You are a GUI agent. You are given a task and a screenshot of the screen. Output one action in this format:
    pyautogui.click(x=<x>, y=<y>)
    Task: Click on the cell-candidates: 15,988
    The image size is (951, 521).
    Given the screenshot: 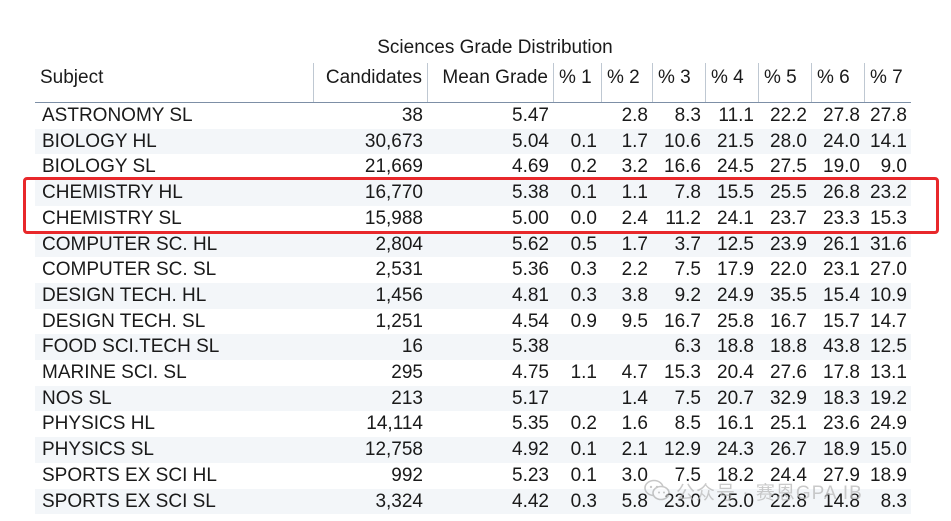 What is the action you would take?
    pyautogui.click(x=393, y=218)
    